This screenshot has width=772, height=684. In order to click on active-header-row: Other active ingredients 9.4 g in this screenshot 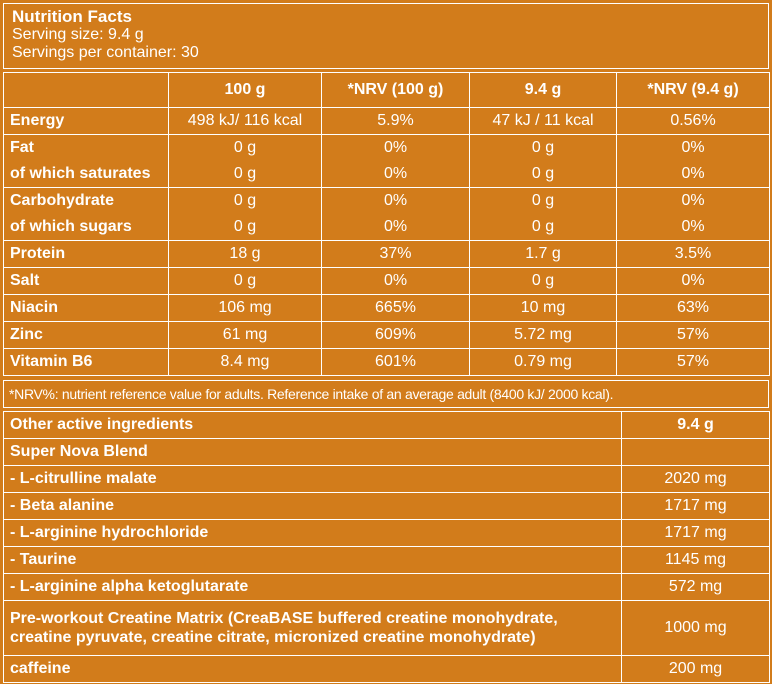, I will do `click(386, 425)`.